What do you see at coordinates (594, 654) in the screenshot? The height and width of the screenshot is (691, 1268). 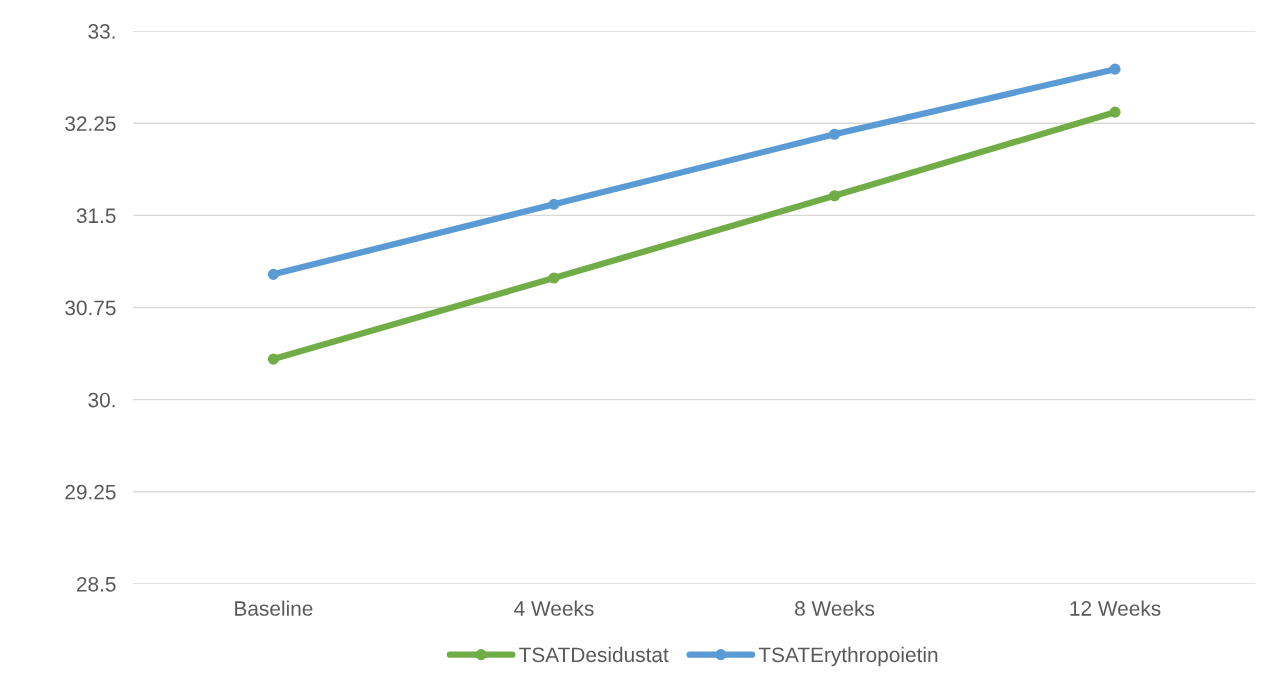 I see `legend-label: TSATDesidustat` at bounding box center [594, 654].